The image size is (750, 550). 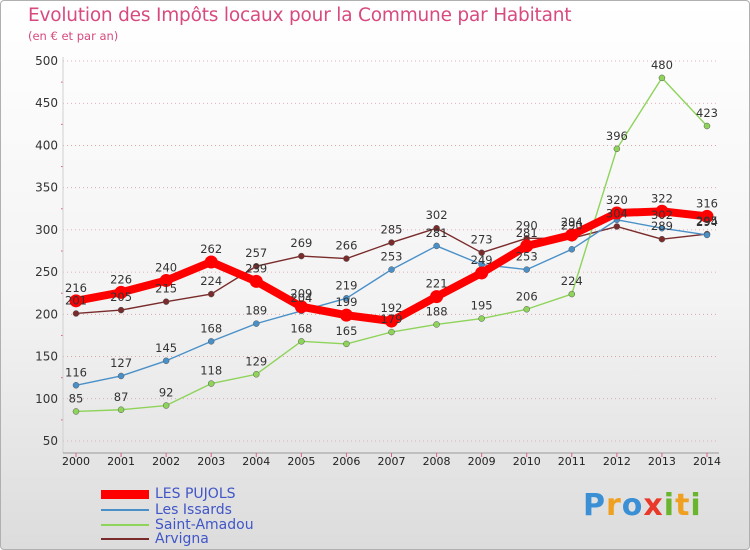 What do you see at coordinates (125, 510) in the screenshot?
I see `legend-swatch-les-issards` at bounding box center [125, 510].